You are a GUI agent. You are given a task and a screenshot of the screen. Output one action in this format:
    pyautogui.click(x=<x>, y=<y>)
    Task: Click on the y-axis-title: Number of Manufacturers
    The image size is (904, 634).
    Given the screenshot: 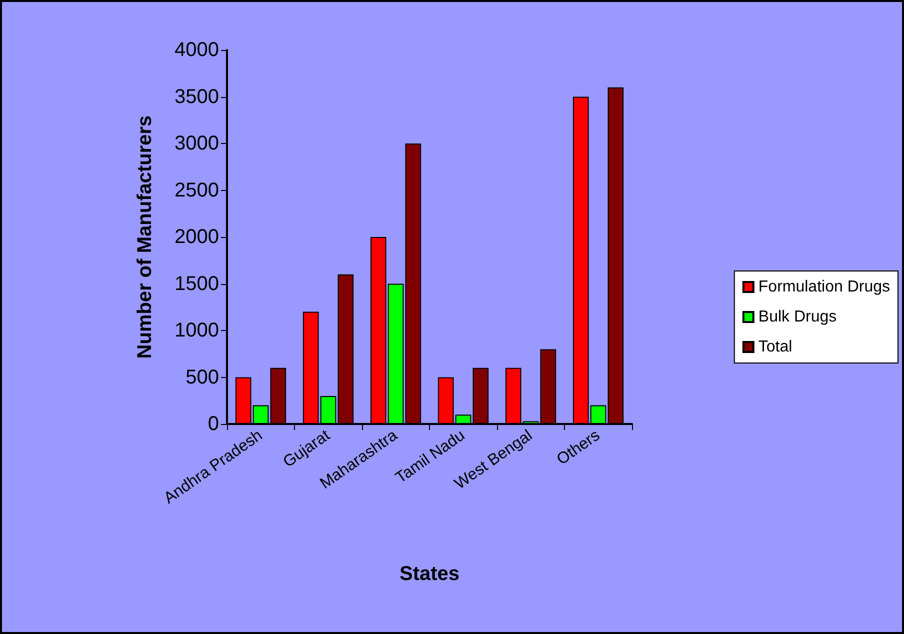 What is the action you would take?
    pyautogui.click(x=145, y=237)
    